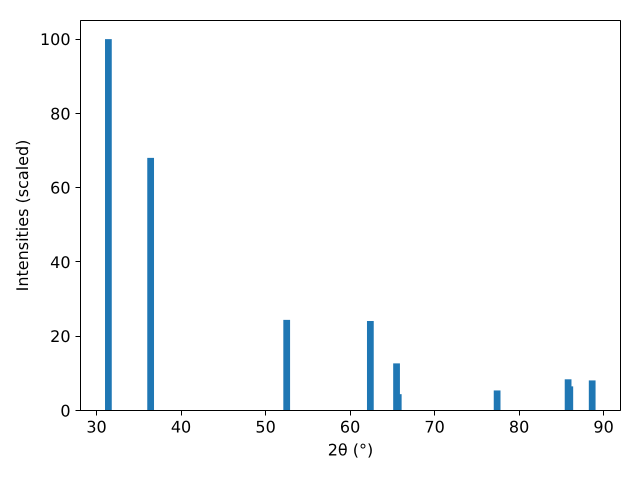  I want to click on x-tick-label: 30, so click(96, 427).